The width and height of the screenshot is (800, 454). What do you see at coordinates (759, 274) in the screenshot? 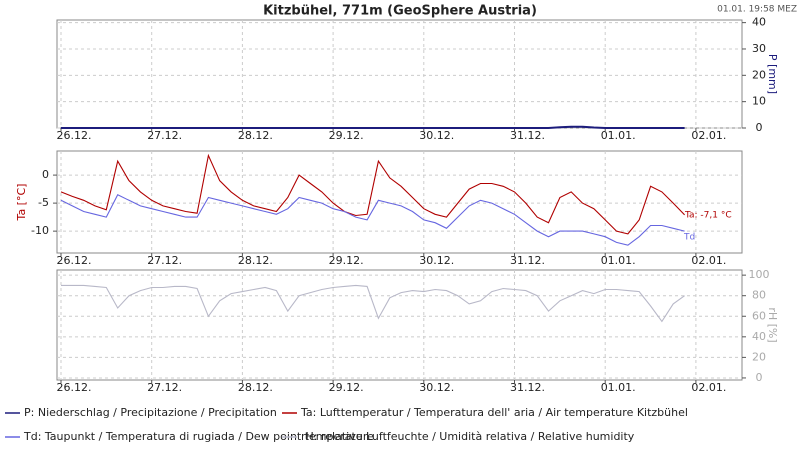
I see `y-tick-label: 100` at bounding box center [759, 274].